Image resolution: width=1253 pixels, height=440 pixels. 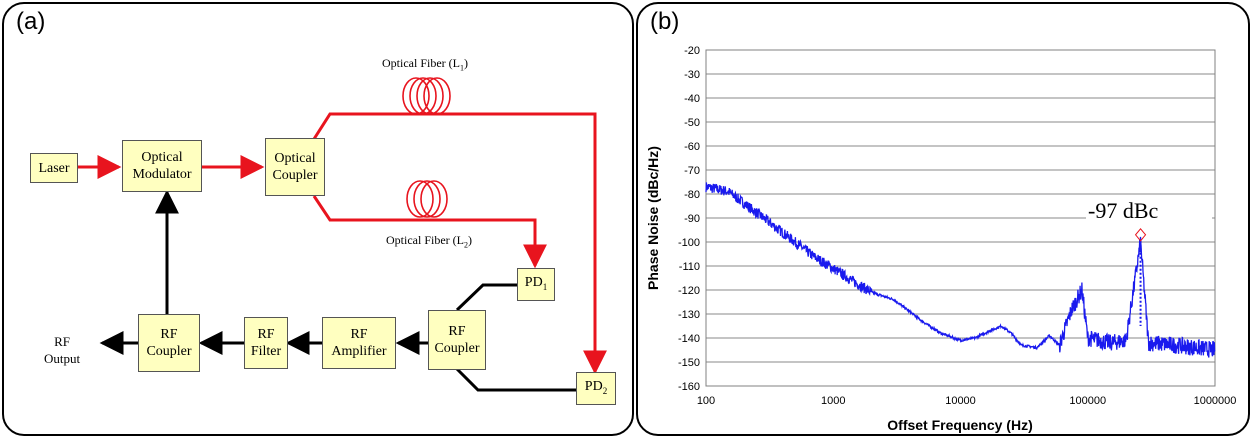 I want to click on y-tick-label: -90, so click(x=692, y=219).